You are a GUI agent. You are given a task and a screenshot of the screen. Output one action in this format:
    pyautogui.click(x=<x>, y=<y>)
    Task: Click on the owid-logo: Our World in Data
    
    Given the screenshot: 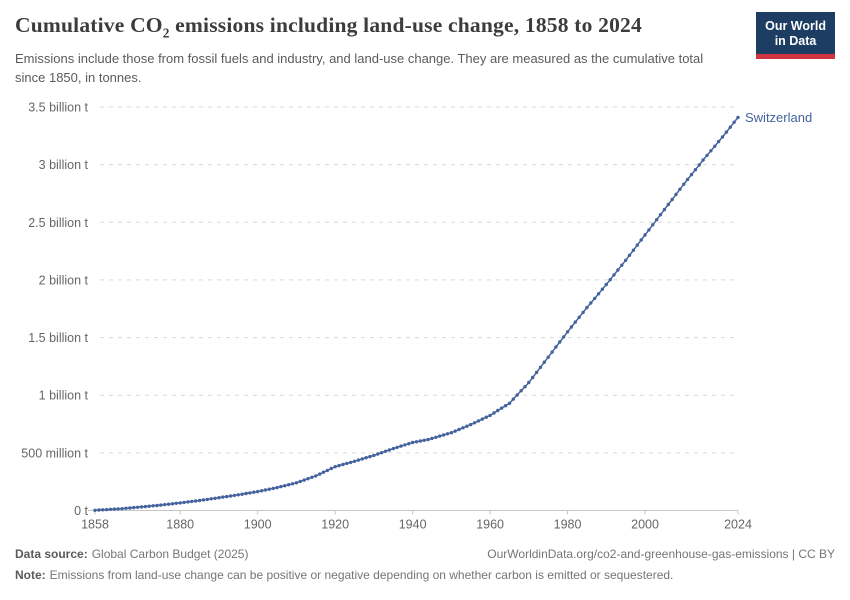 What is the action you would take?
    pyautogui.click(x=795, y=35)
    